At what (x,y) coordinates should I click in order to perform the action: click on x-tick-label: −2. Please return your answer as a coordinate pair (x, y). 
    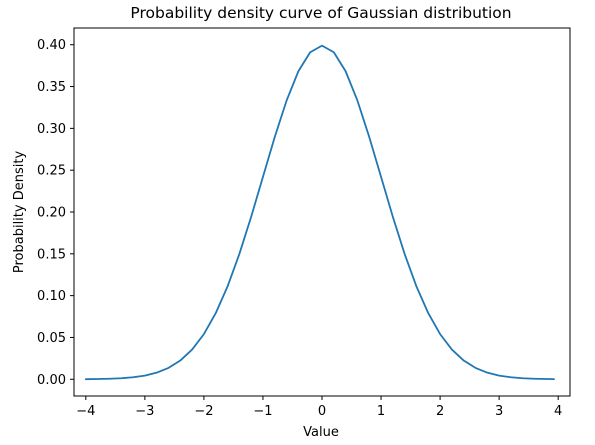
    Looking at the image, I should click on (203, 411).